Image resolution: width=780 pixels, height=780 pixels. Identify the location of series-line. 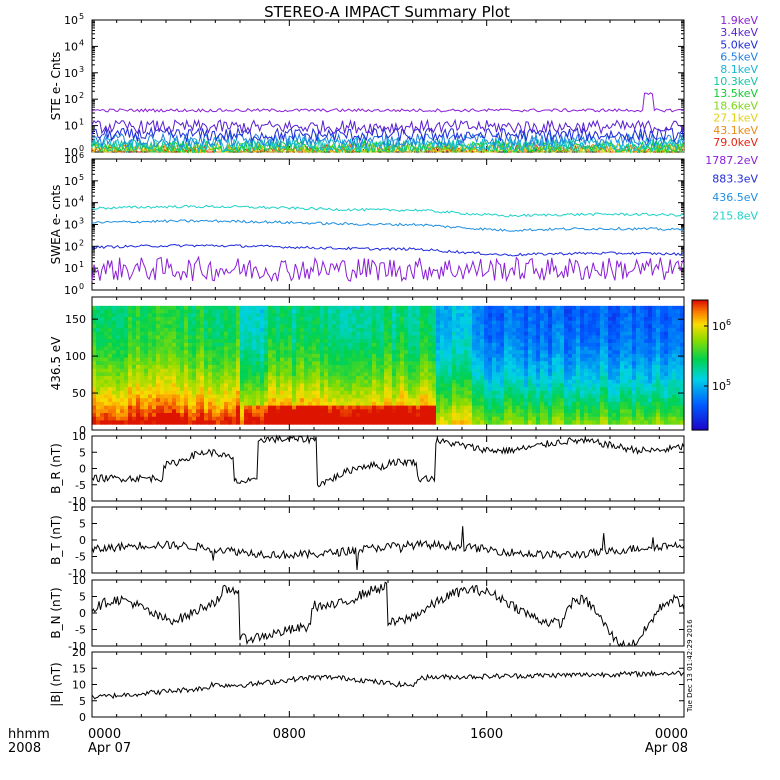
(388, 127).